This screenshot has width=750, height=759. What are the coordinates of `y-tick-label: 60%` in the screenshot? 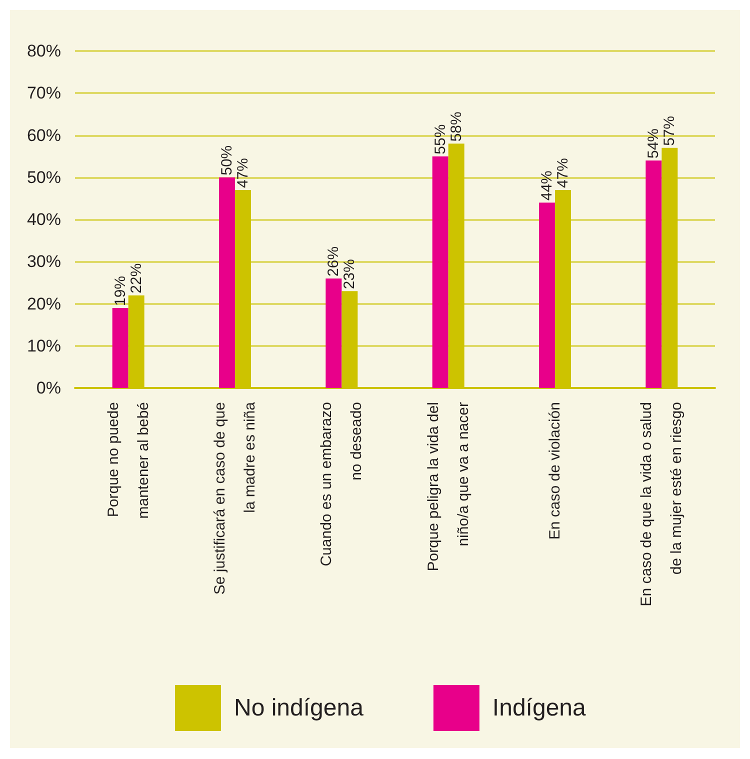 It's located at (43, 135).